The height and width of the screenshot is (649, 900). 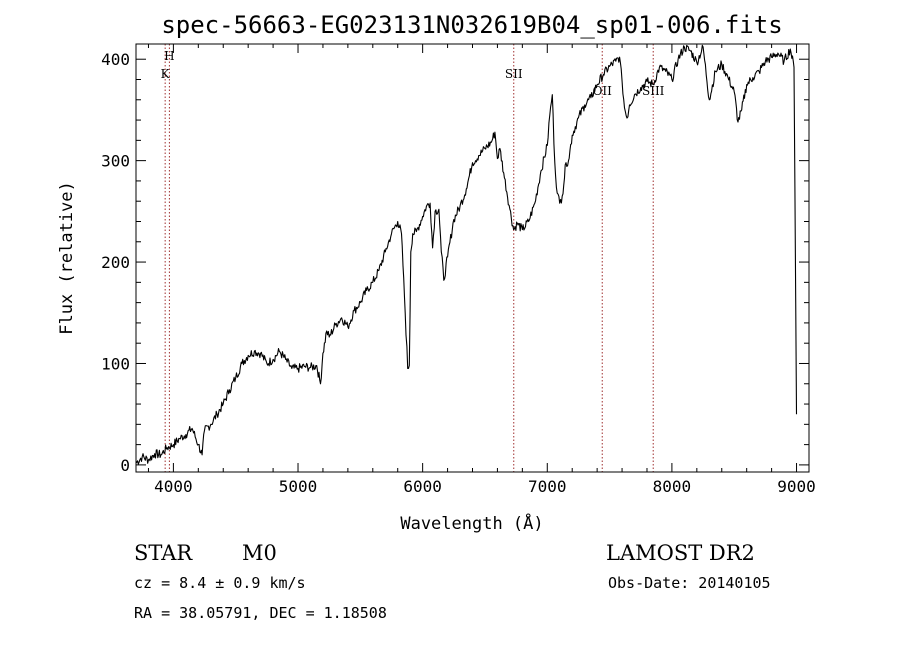 What do you see at coordinates (603, 91) in the screenshot?
I see `marker-label-oii: OII` at bounding box center [603, 91].